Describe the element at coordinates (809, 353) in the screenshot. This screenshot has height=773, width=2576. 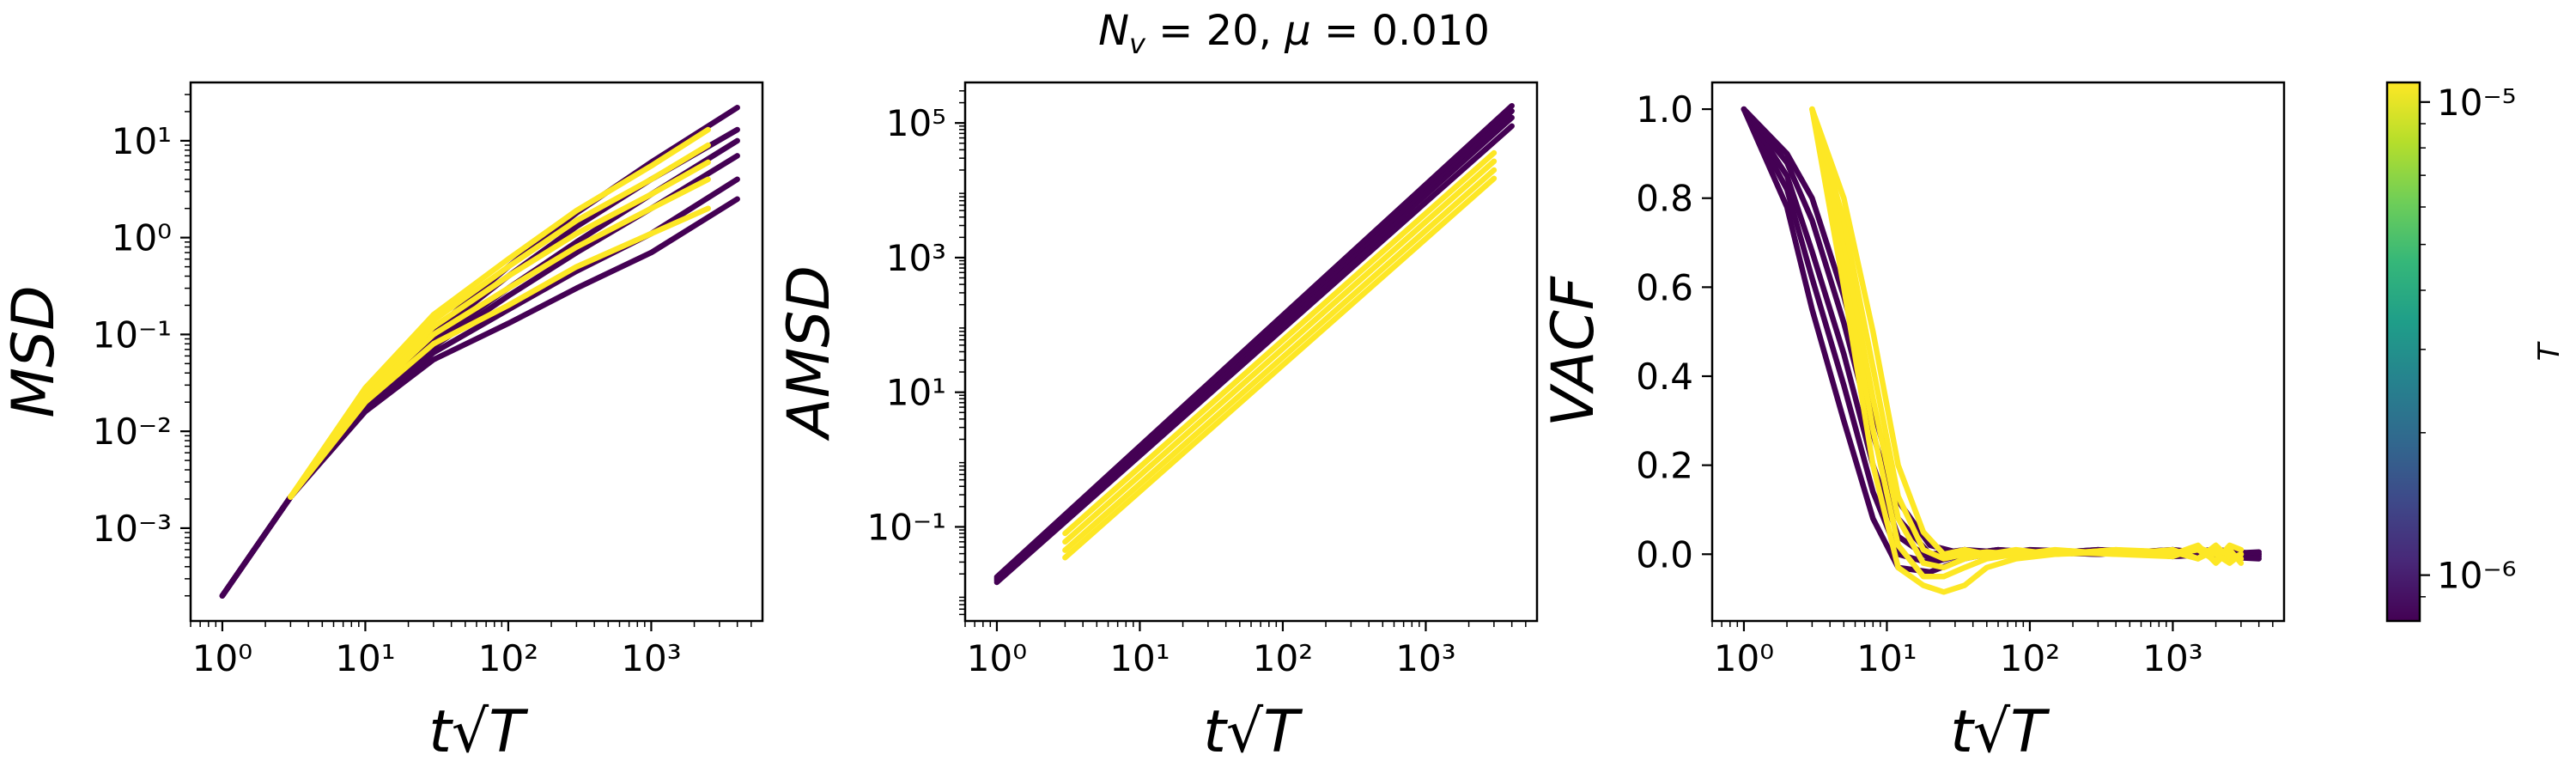
I see `y-axis-label: AMSD` at that location.